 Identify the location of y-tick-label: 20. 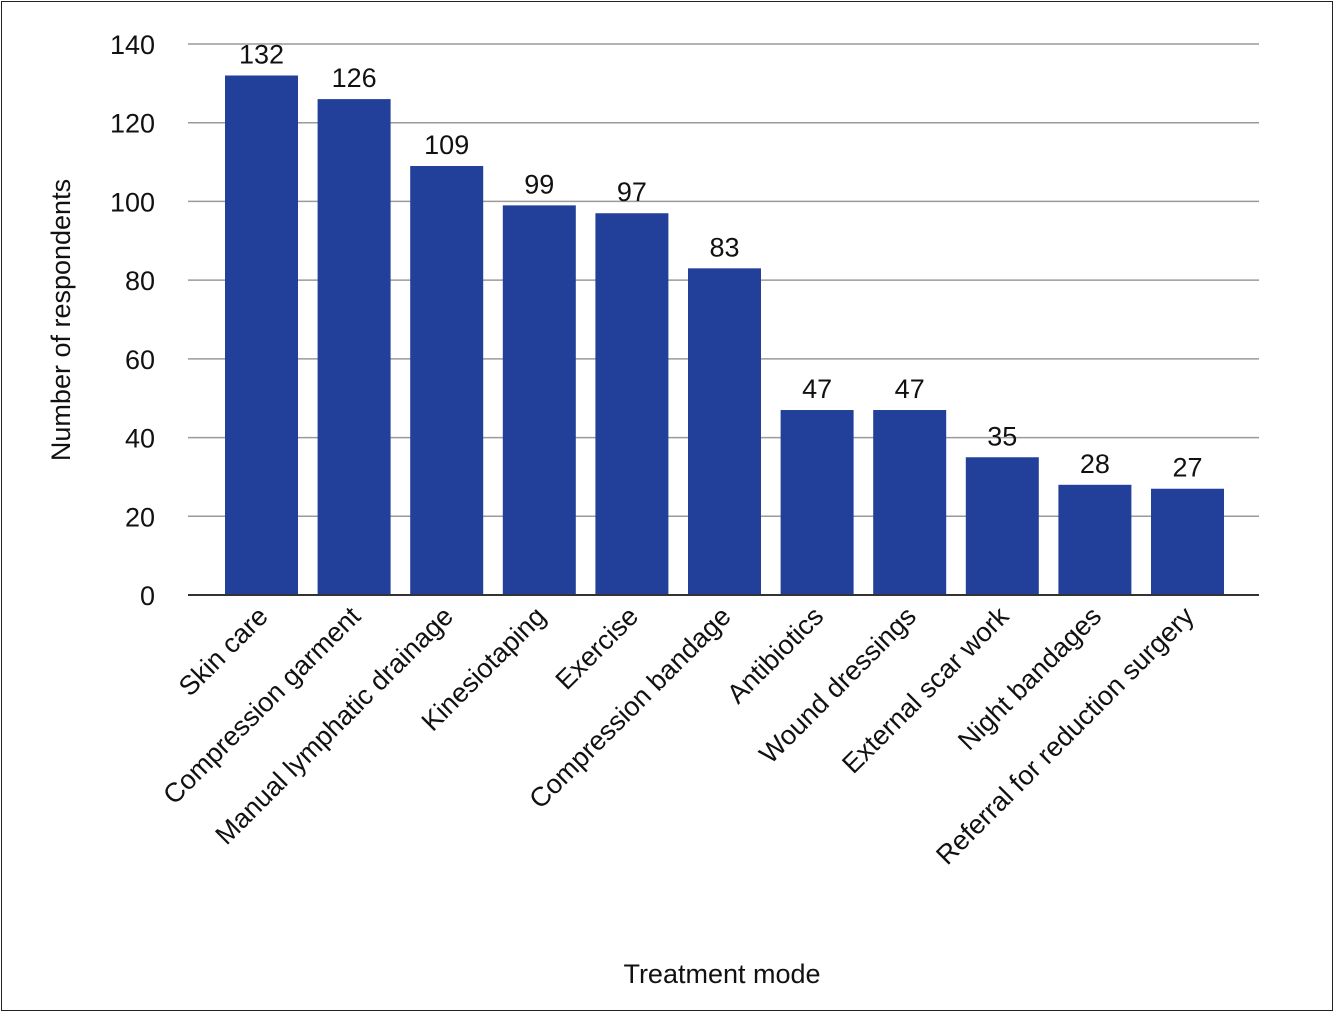
(140, 517).